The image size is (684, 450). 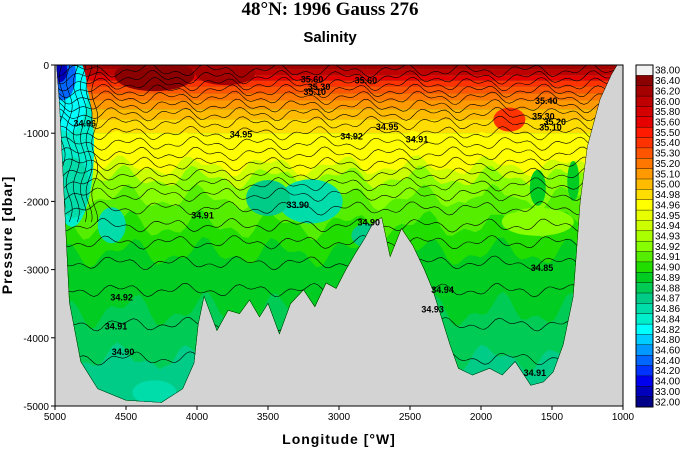 I want to click on colorbar-label: 35.00, so click(x=667, y=185).